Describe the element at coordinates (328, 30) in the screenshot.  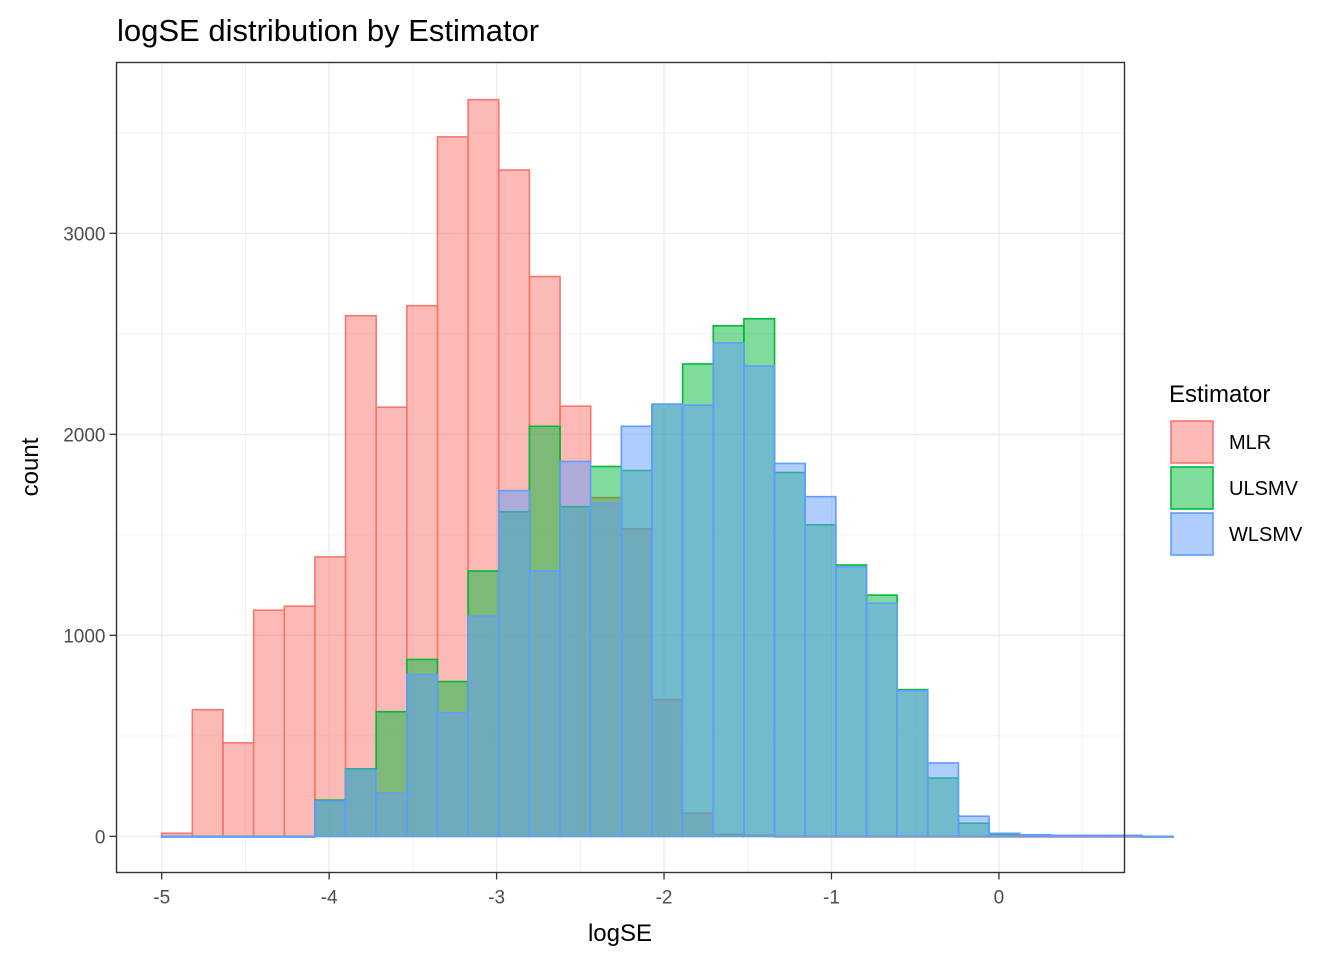
I see `chart-title: logSE distribution by Estimator` at that location.